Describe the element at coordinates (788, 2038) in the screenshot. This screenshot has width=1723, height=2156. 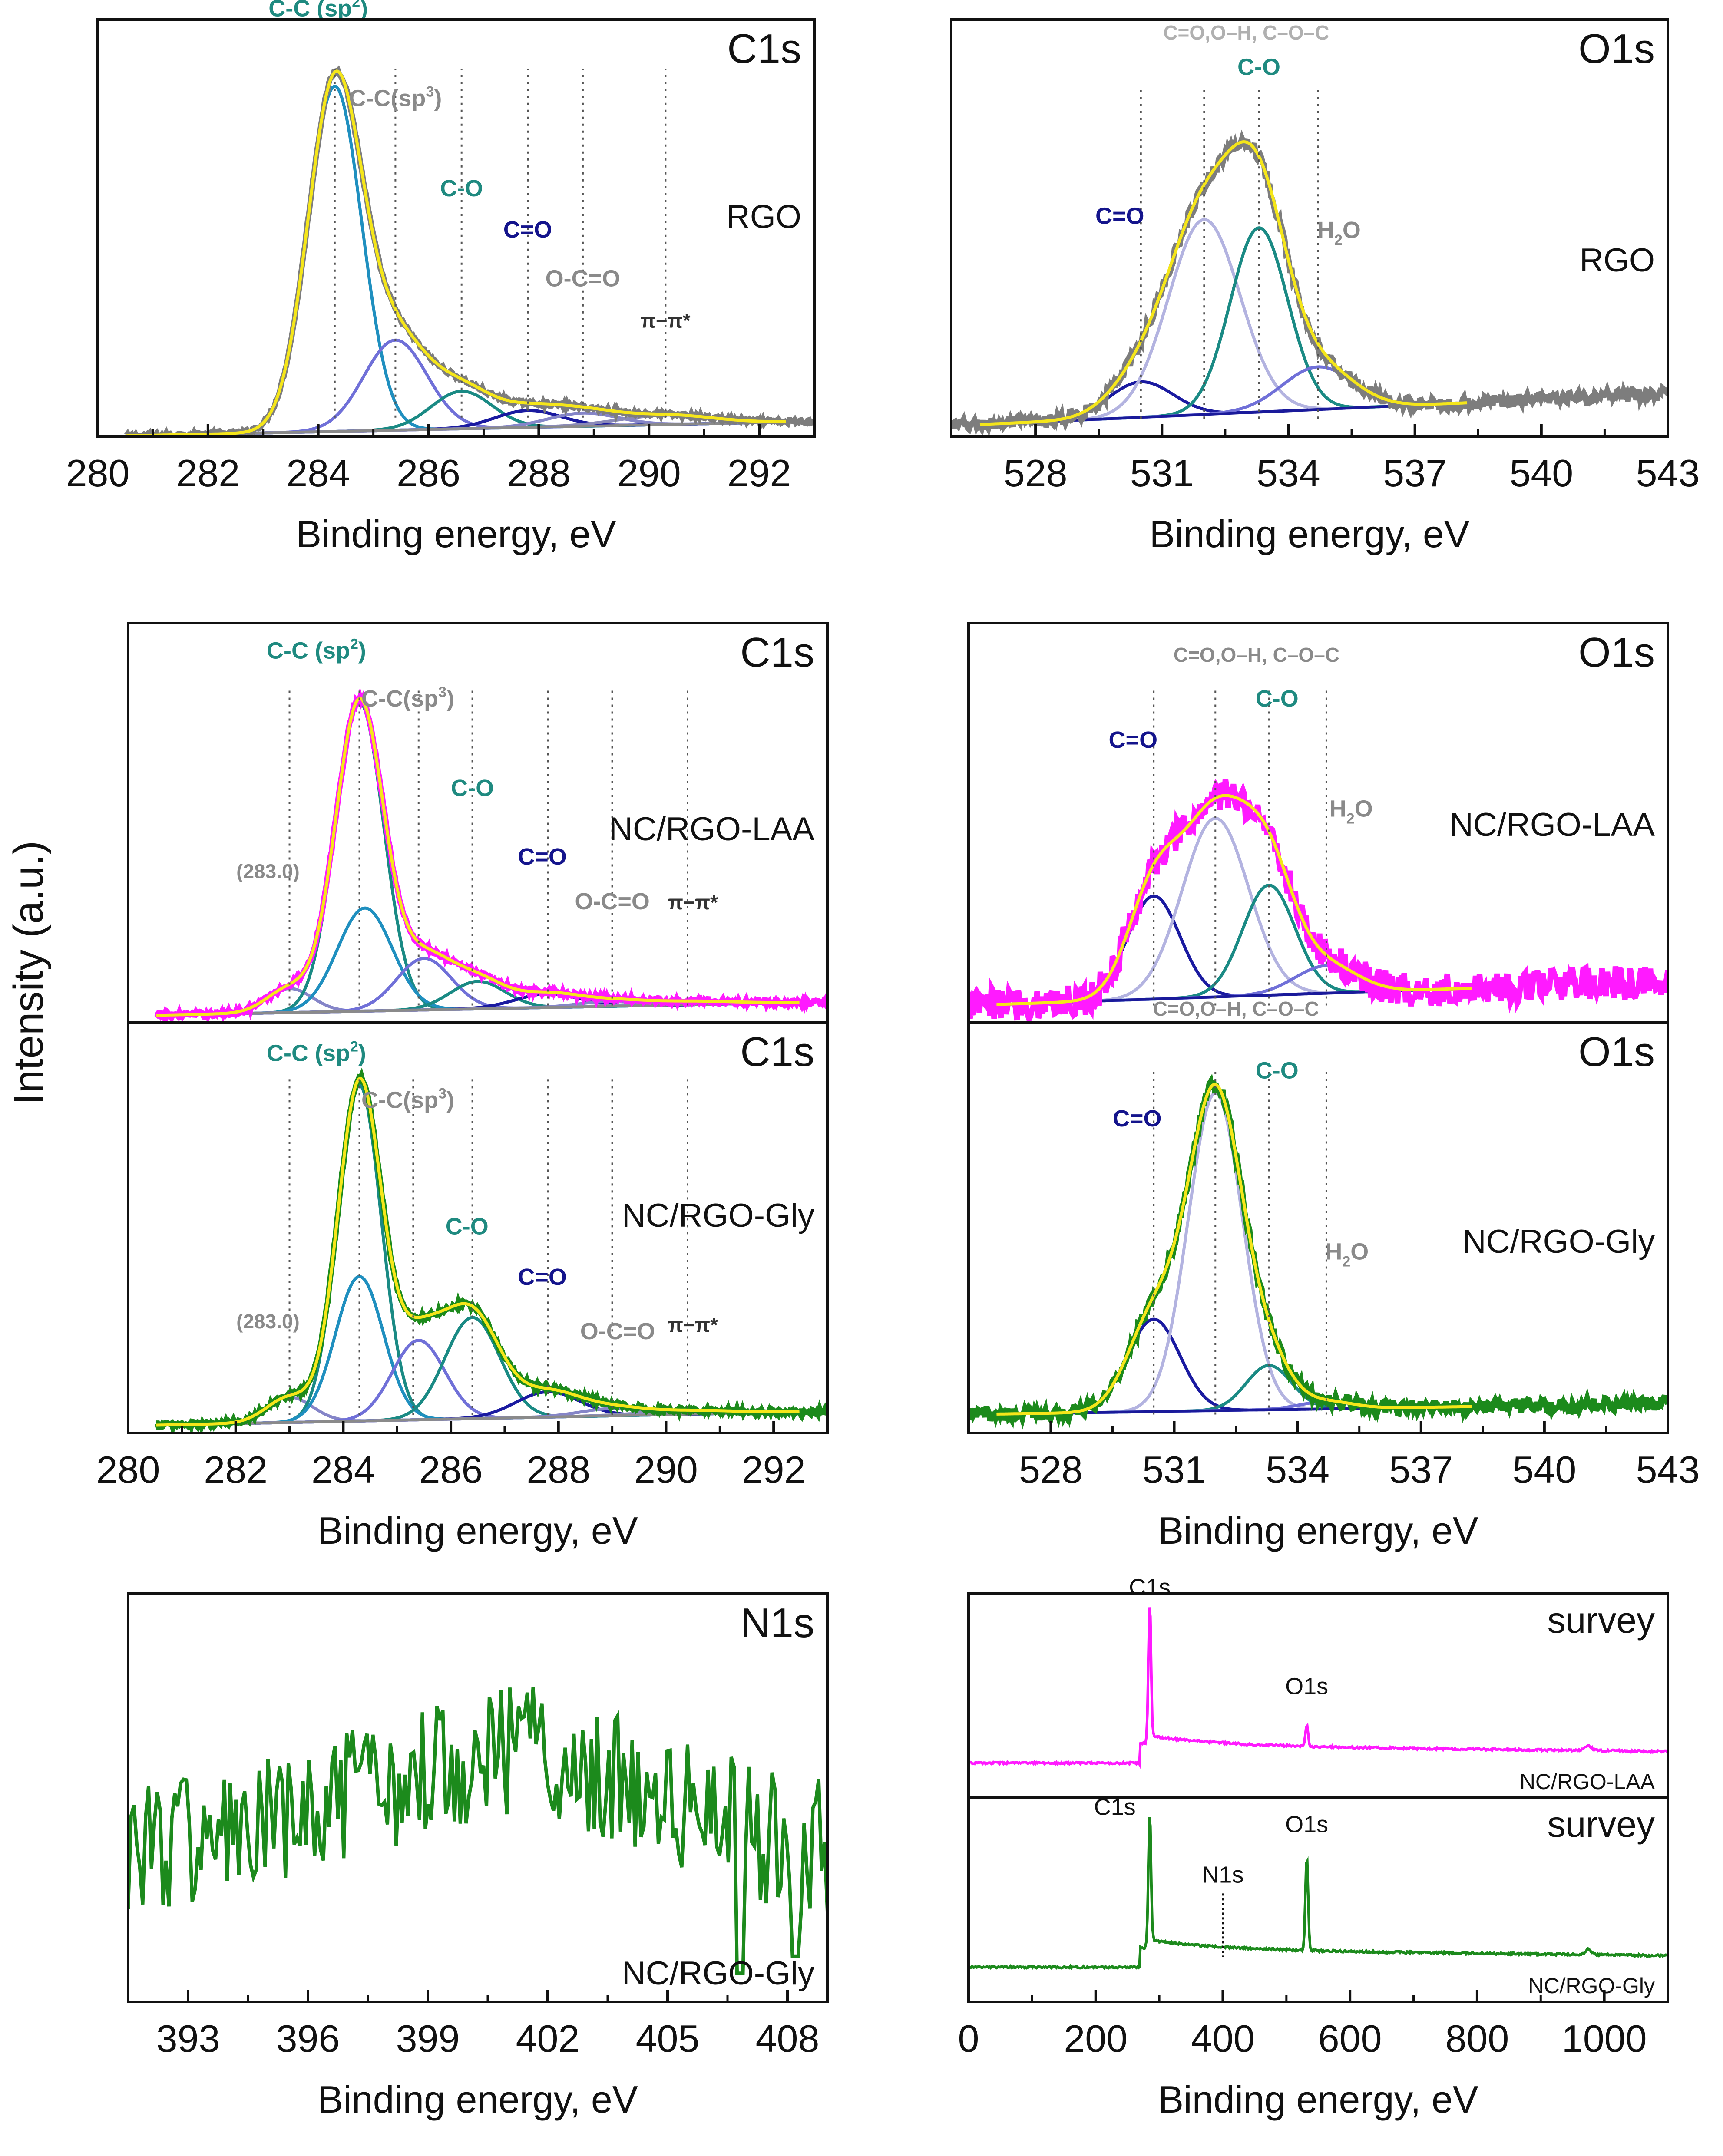
I see `x-tick-label: 408` at that location.